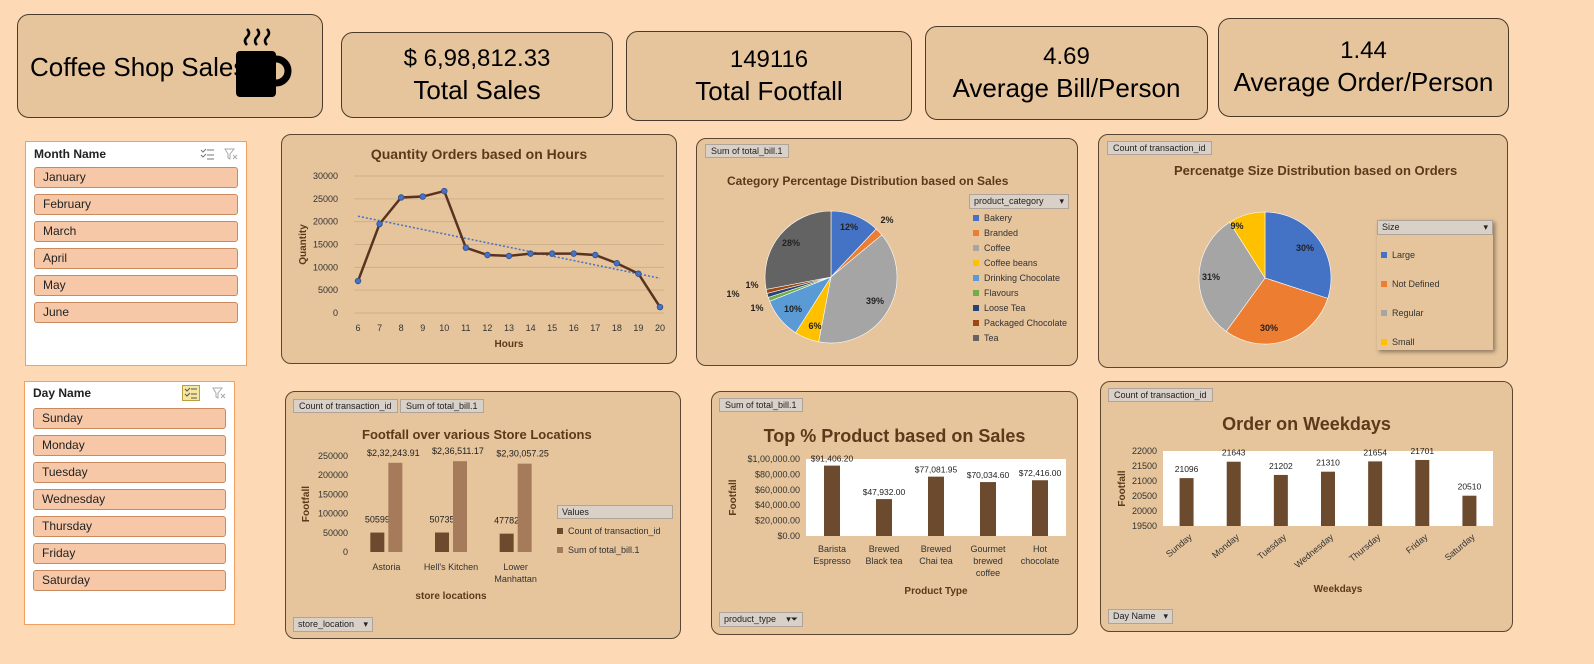 The image size is (1594, 664). Describe the element at coordinates (129, 418) in the screenshot. I see `slicer-item-sunday: Sunday` at that location.